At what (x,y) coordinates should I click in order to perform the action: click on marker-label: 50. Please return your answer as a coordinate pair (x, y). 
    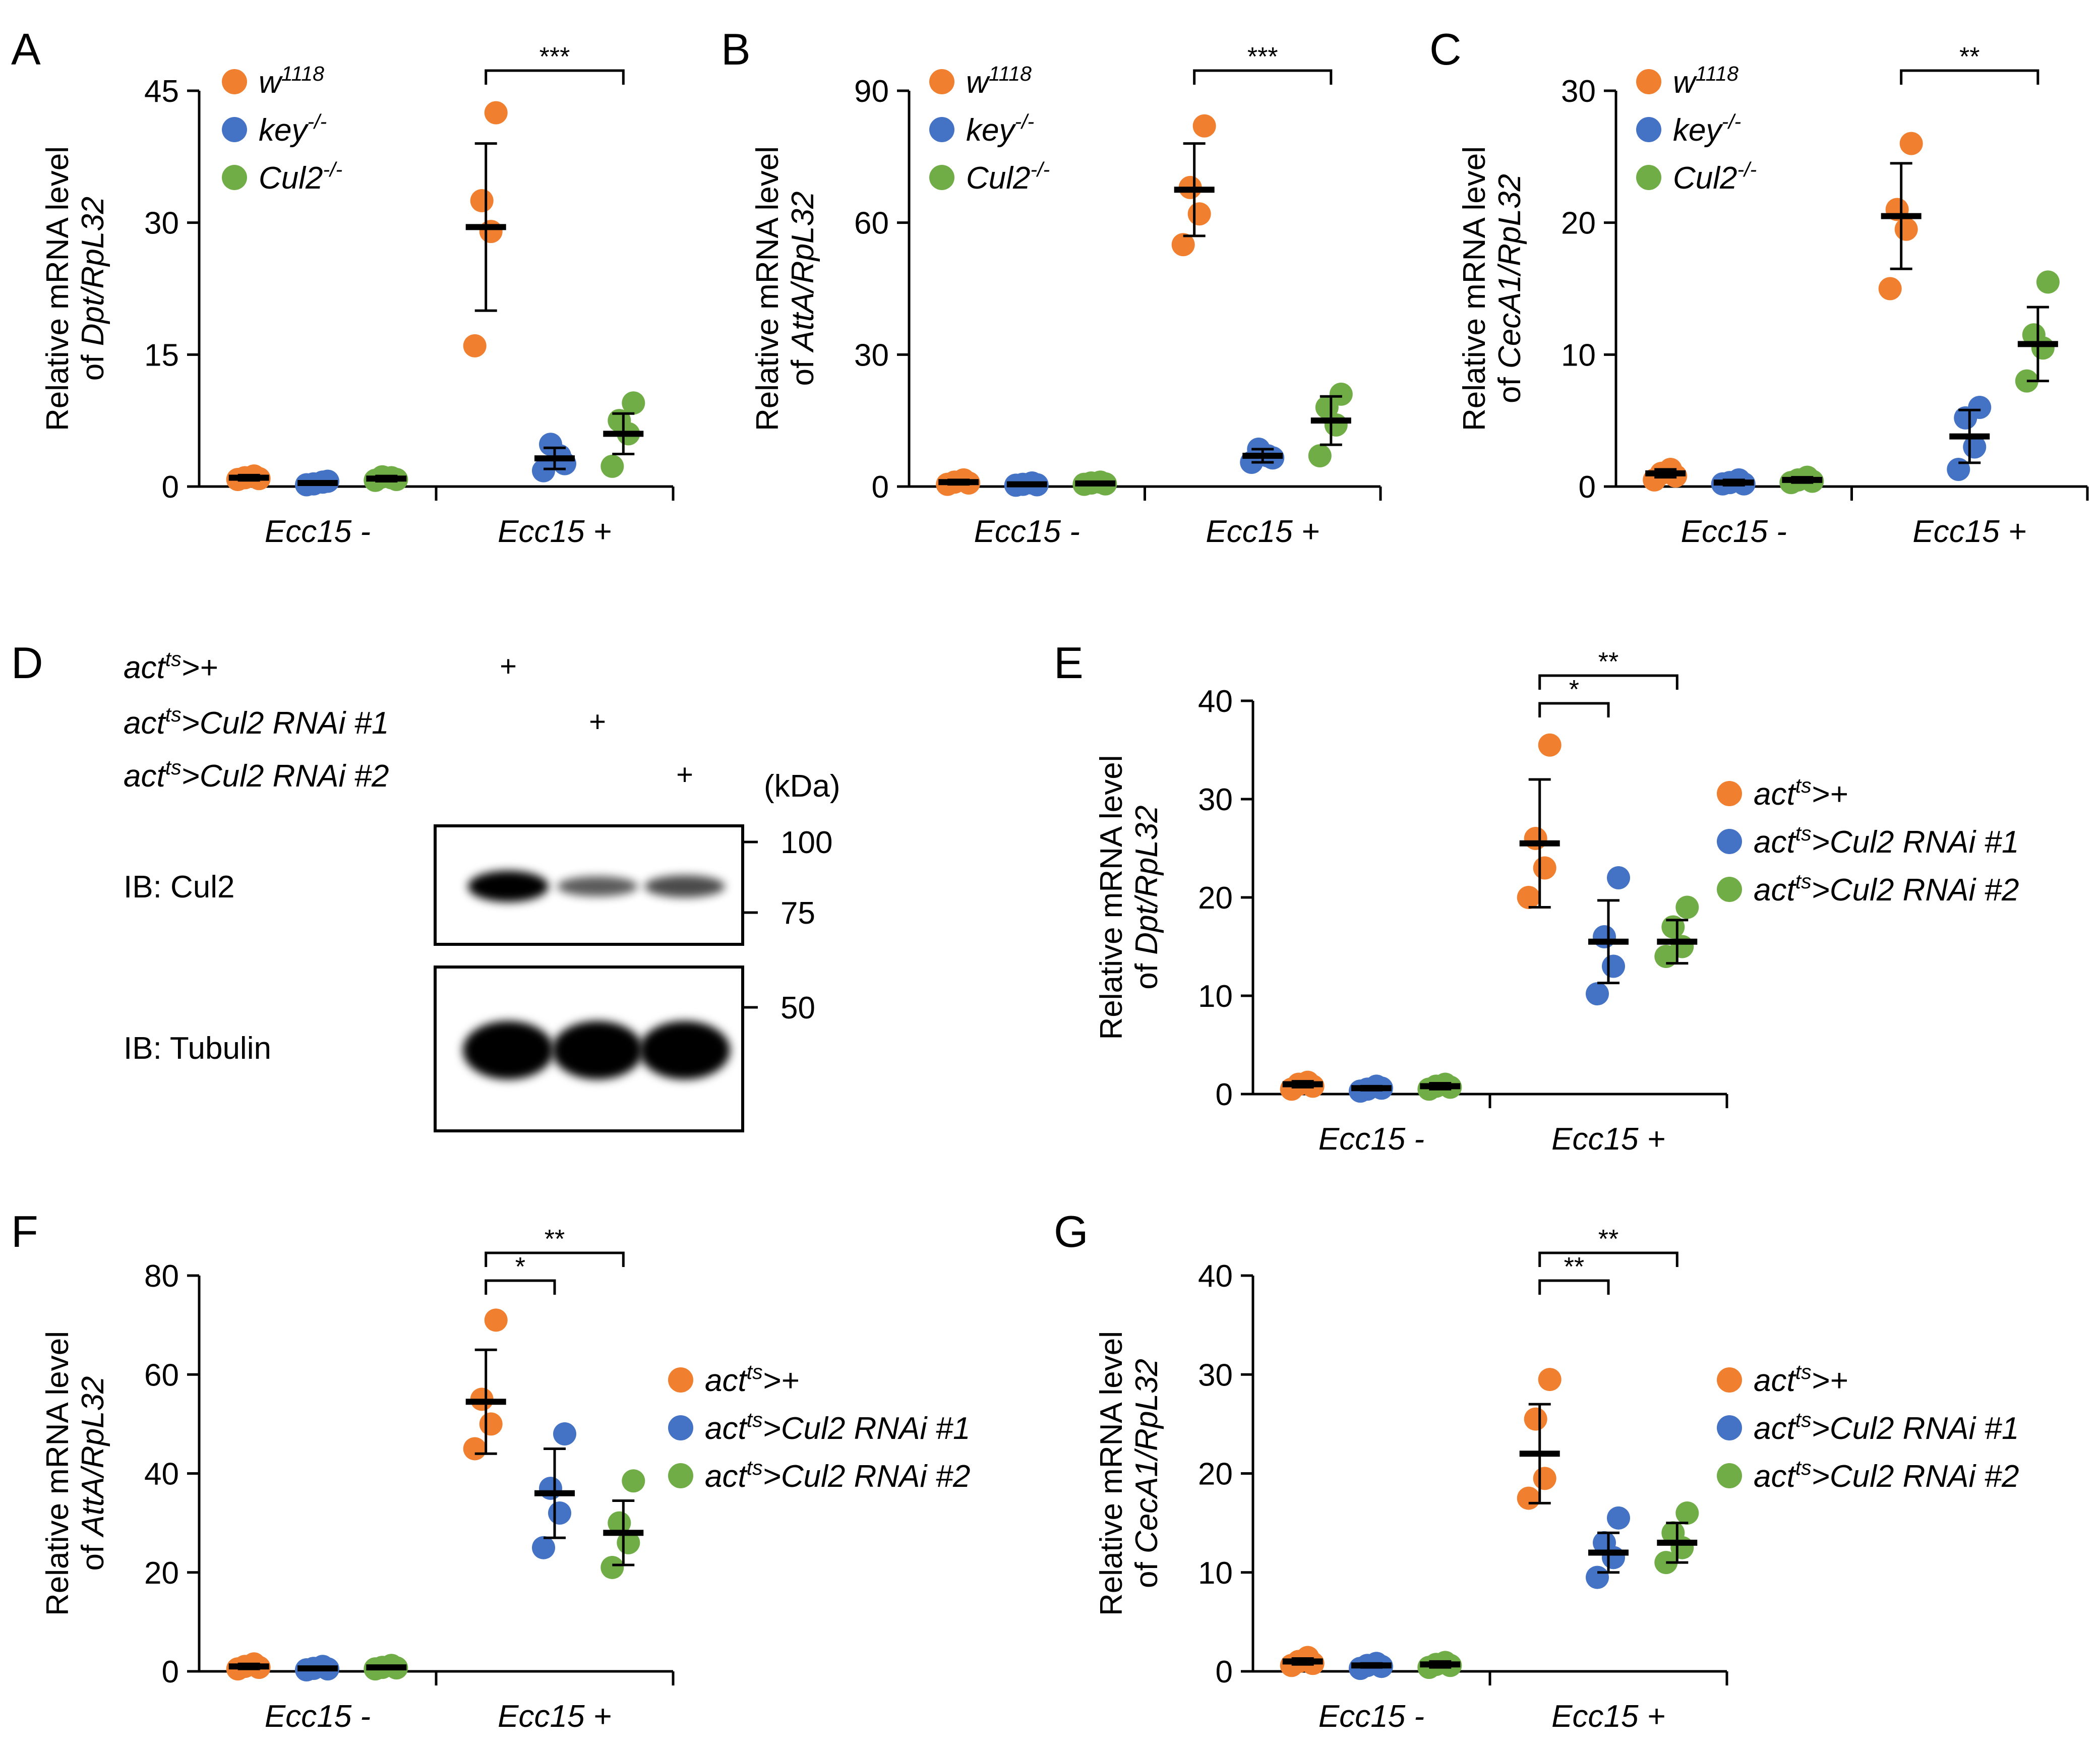
    Looking at the image, I should click on (798, 1008).